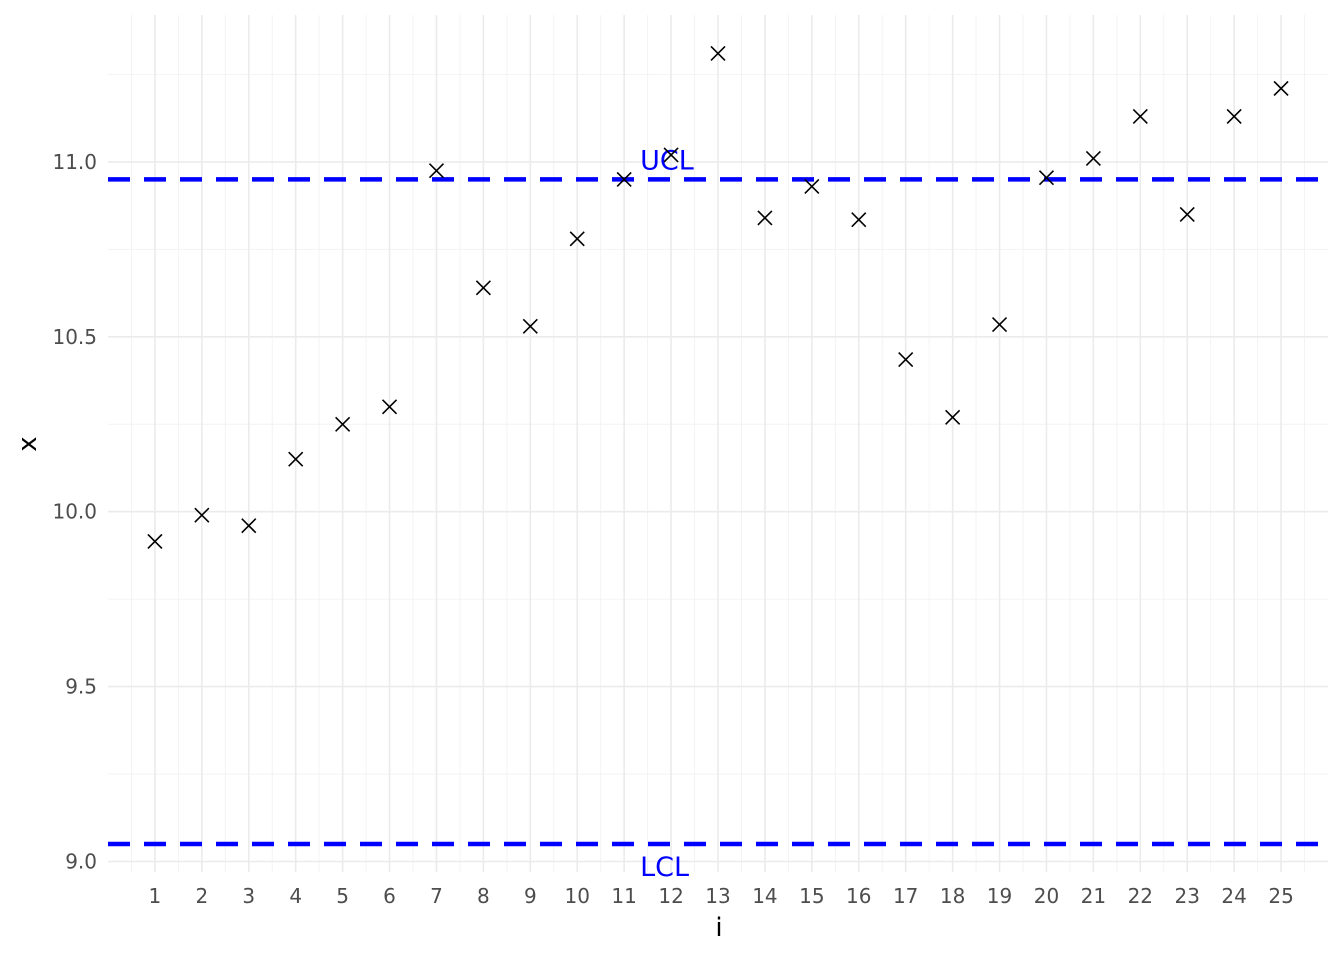 This screenshot has height=960, width=1344. I want to click on x-tick-label: 2, so click(201, 896).